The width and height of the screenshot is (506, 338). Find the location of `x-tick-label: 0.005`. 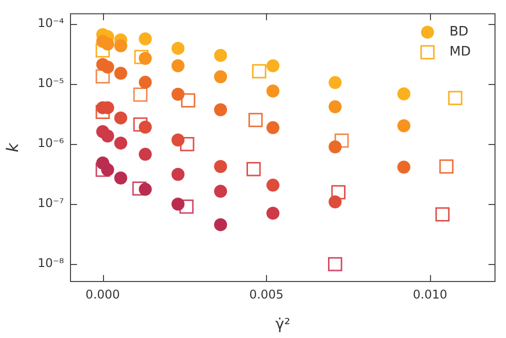

x-tick-label: 0.005 is located at coordinates (266, 294).